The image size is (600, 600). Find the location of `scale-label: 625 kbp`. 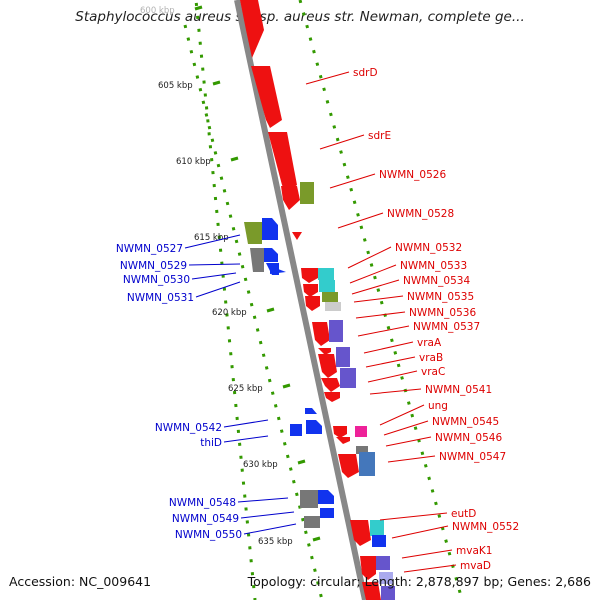

scale-label: 625 kbp is located at coordinates (245, 389).